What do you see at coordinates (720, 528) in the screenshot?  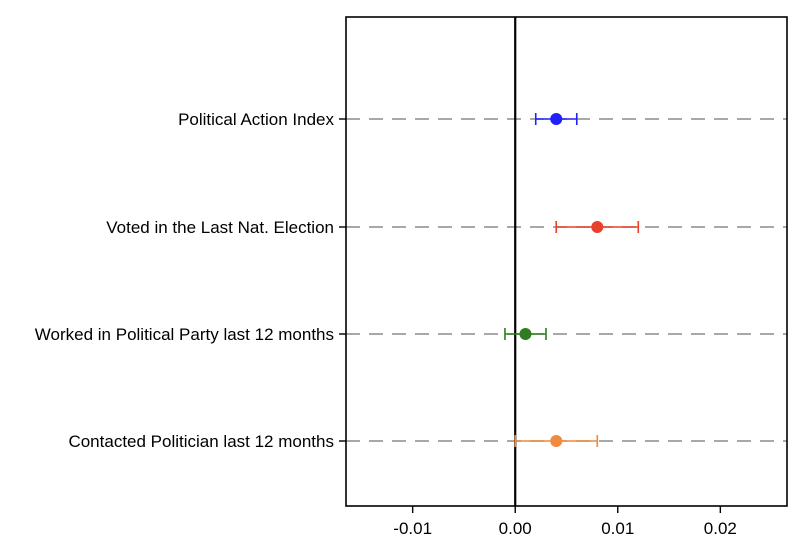 I see `x-tick-label: 0.02` at bounding box center [720, 528].